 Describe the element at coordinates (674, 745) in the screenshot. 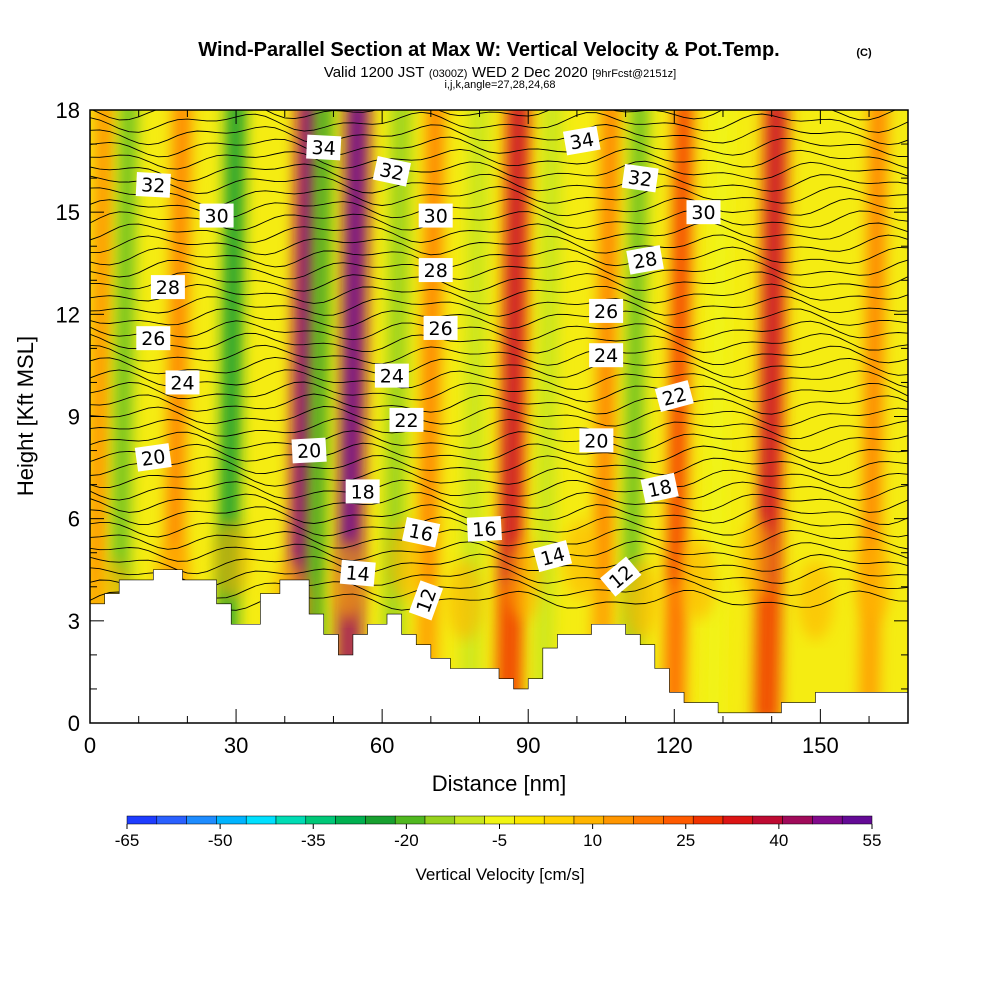

I see `x-tick-label: 120` at that location.